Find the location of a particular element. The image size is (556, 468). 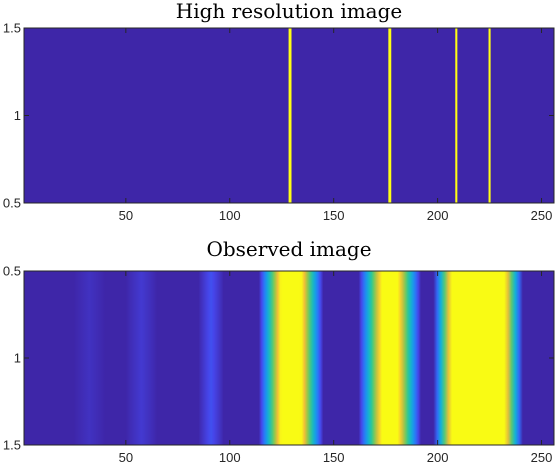

chart-title: Observed image is located at coordinates (288, 249).